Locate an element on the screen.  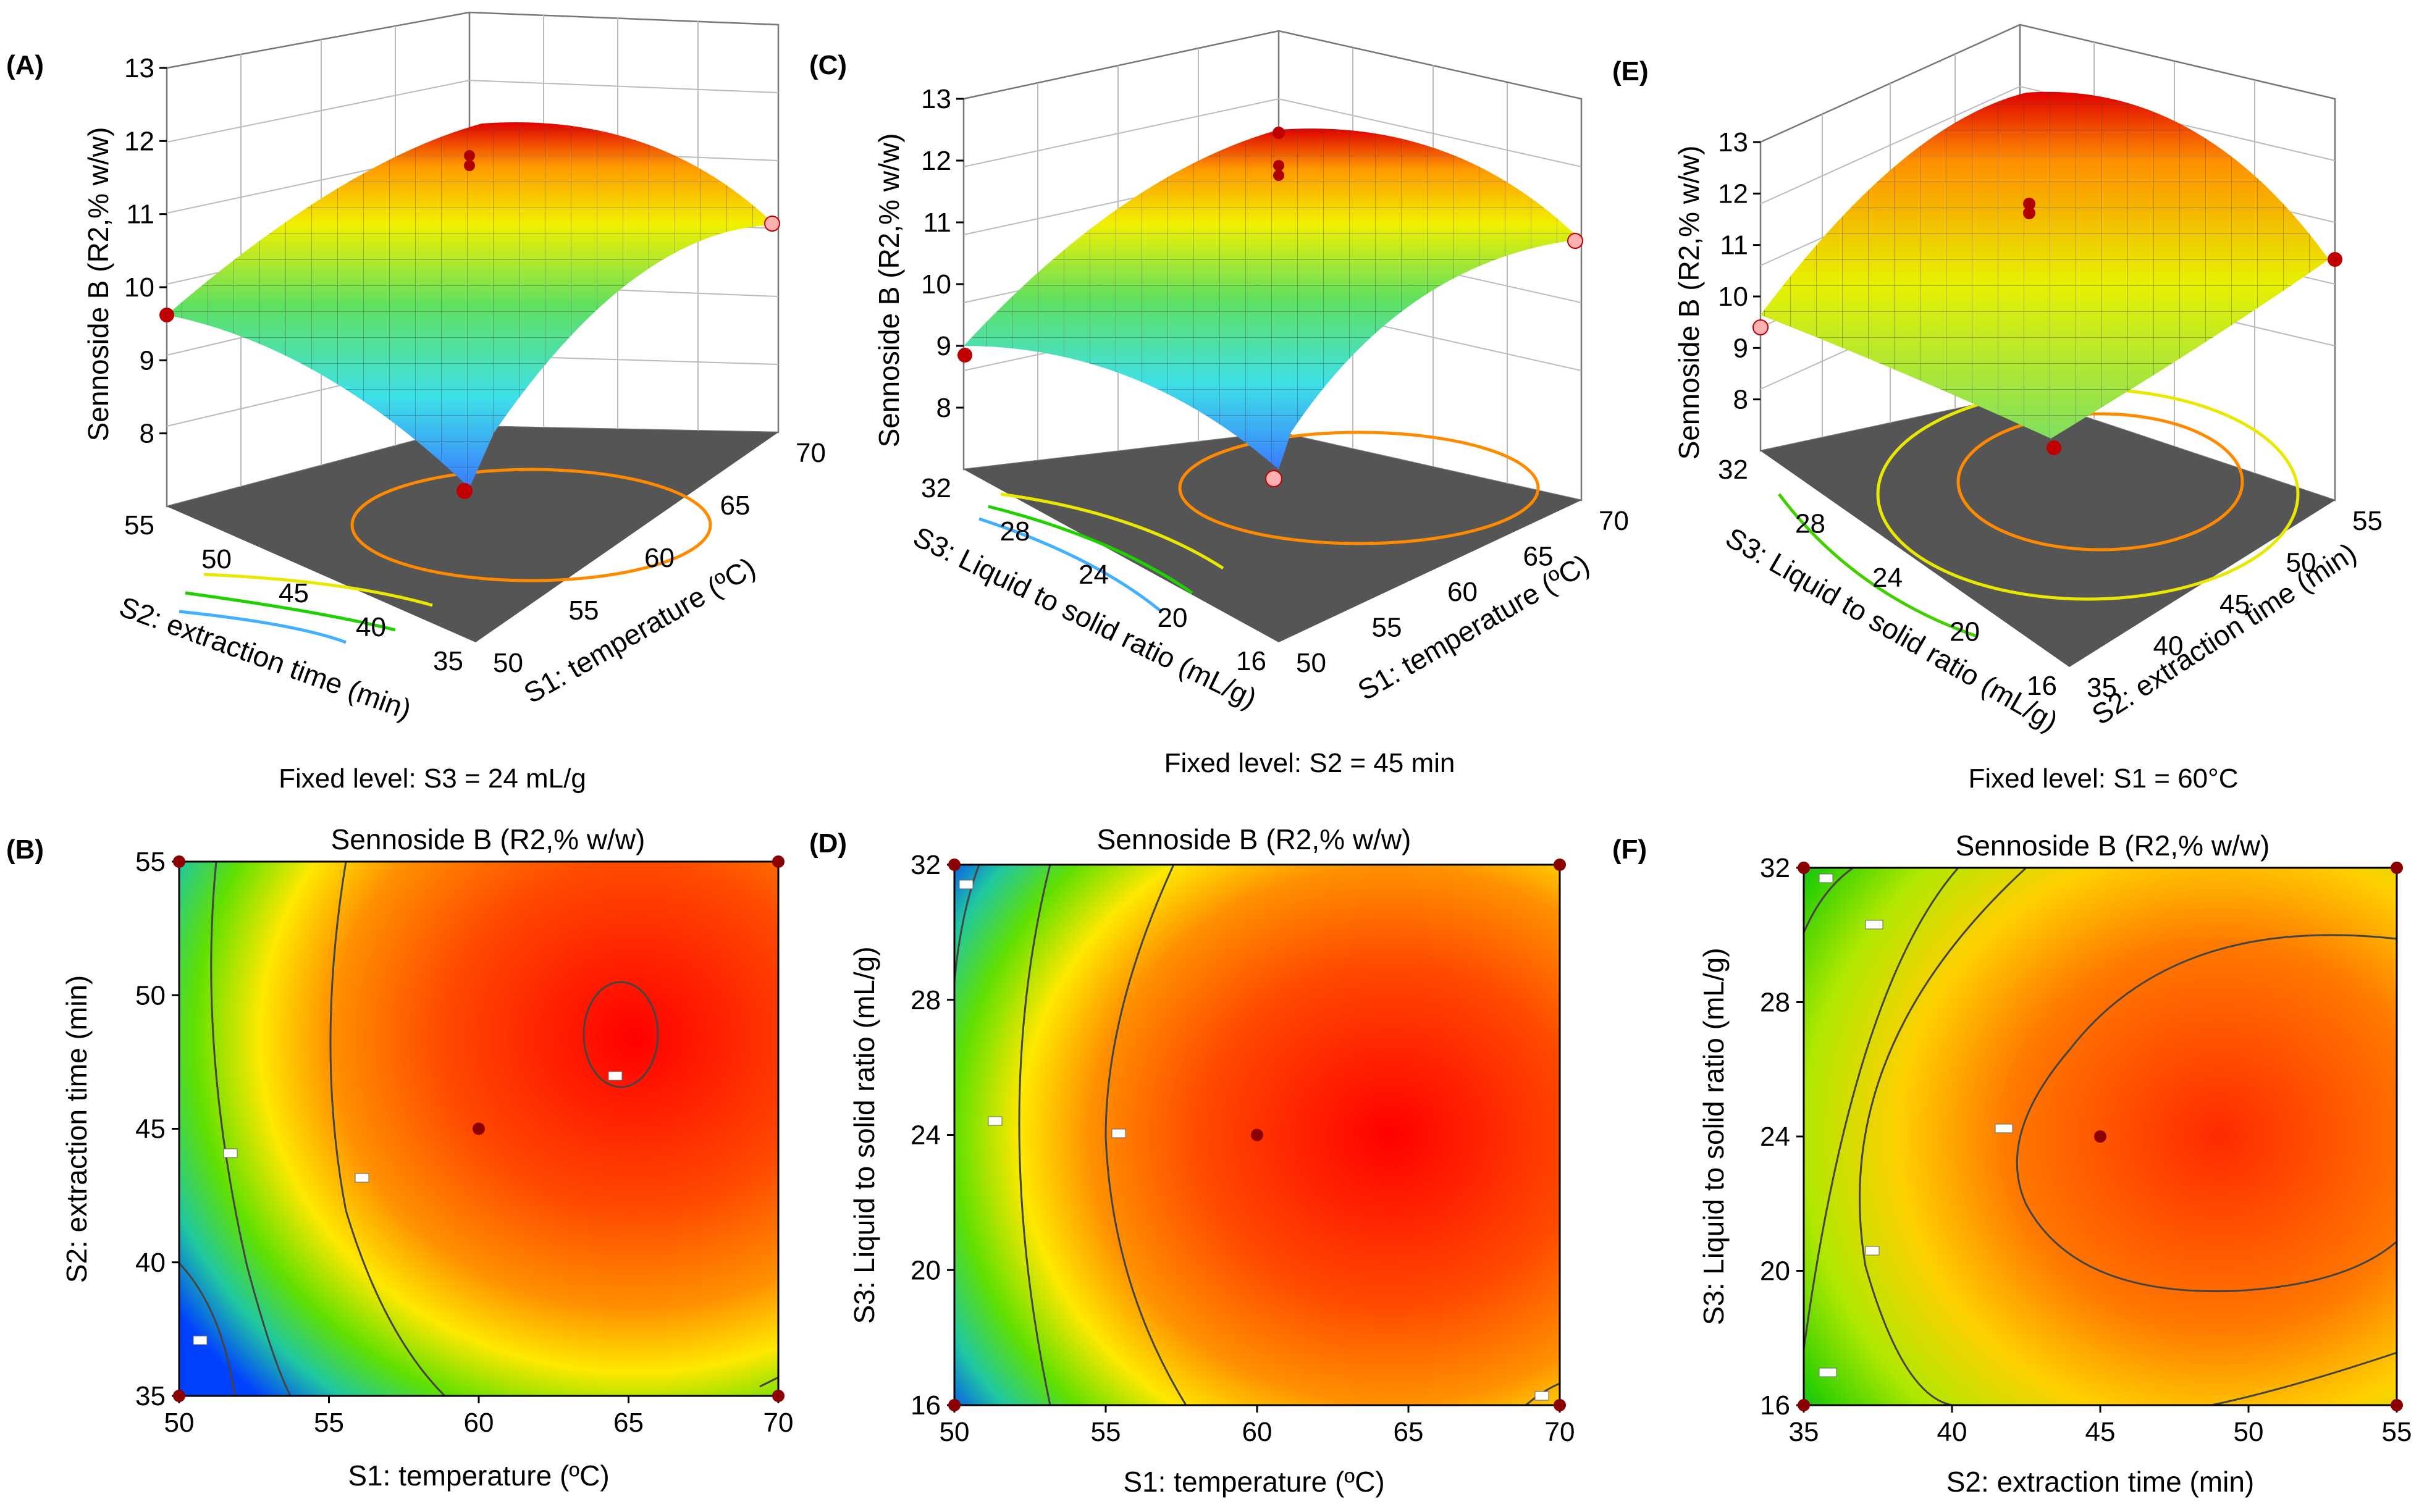
x-tick-label: 35 is located at coordinates (2102, 688).